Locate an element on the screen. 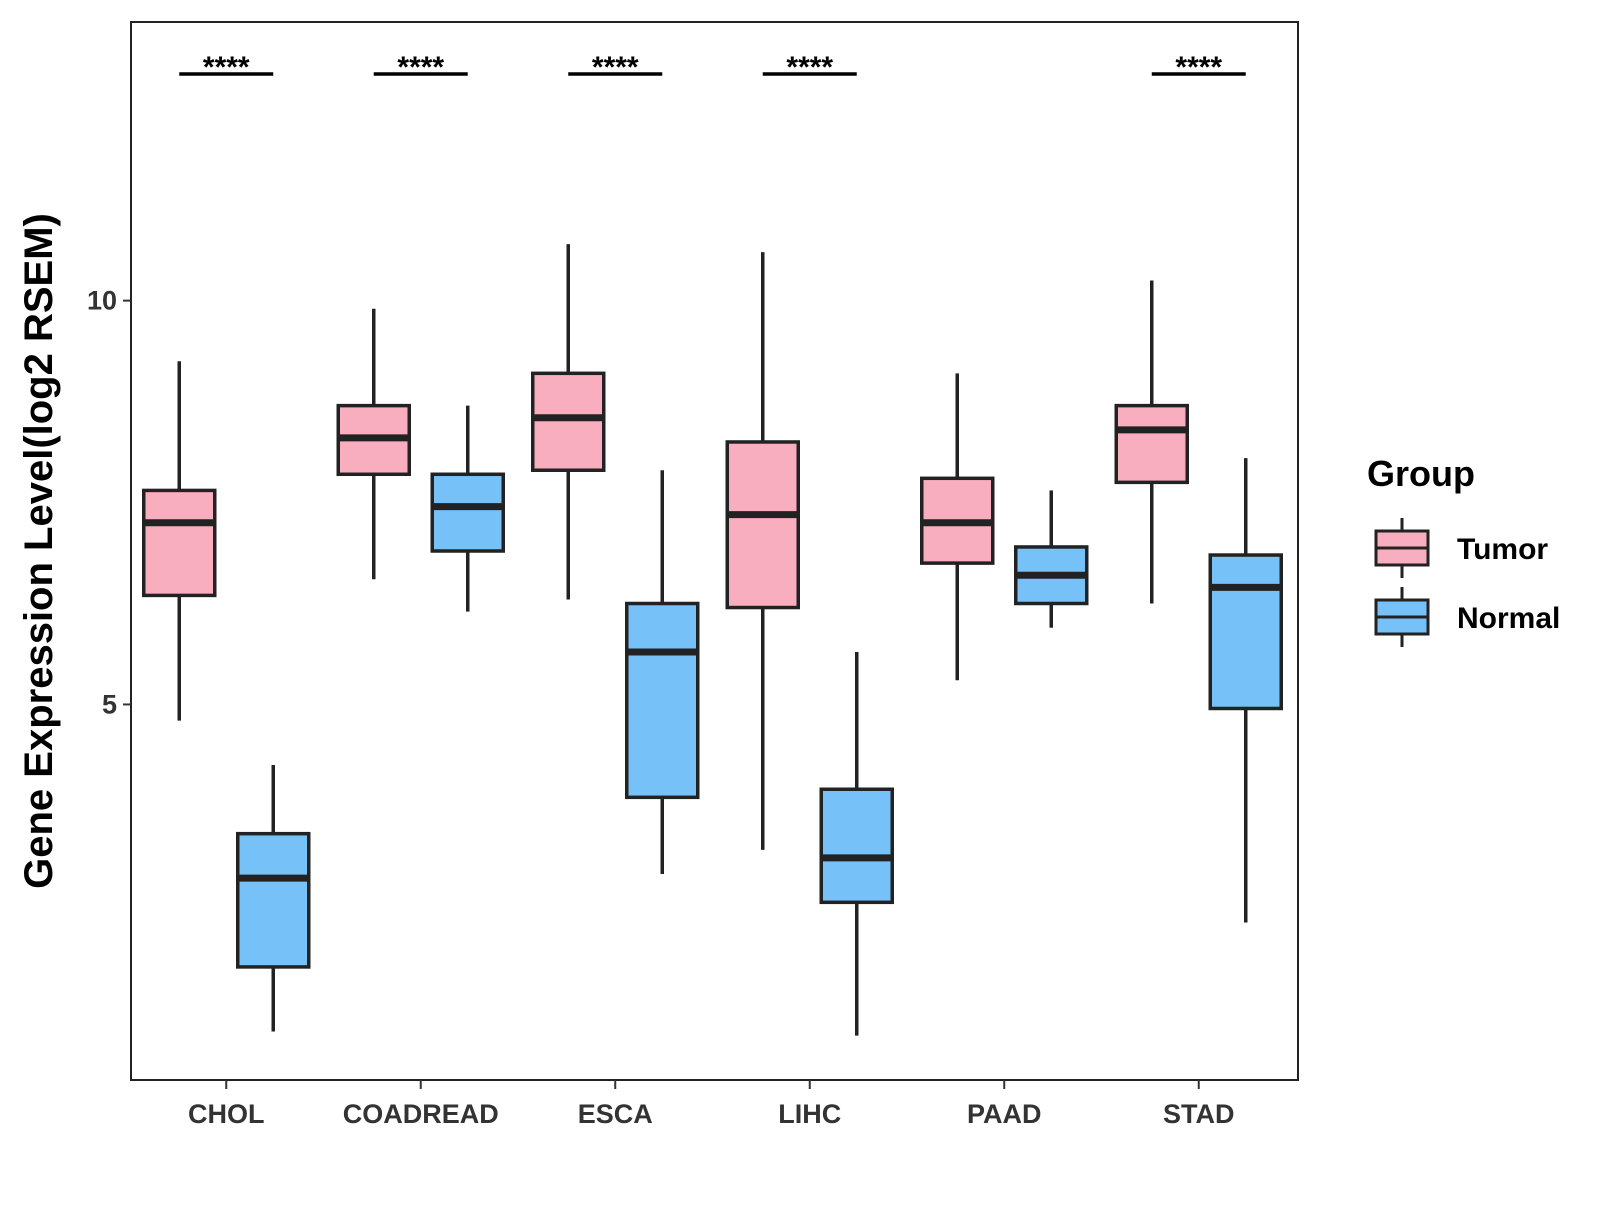 The height and width of the screenshot is (1205, 1600). x-tick-label-stad: STAD is located at coordinates (1199, 1114).